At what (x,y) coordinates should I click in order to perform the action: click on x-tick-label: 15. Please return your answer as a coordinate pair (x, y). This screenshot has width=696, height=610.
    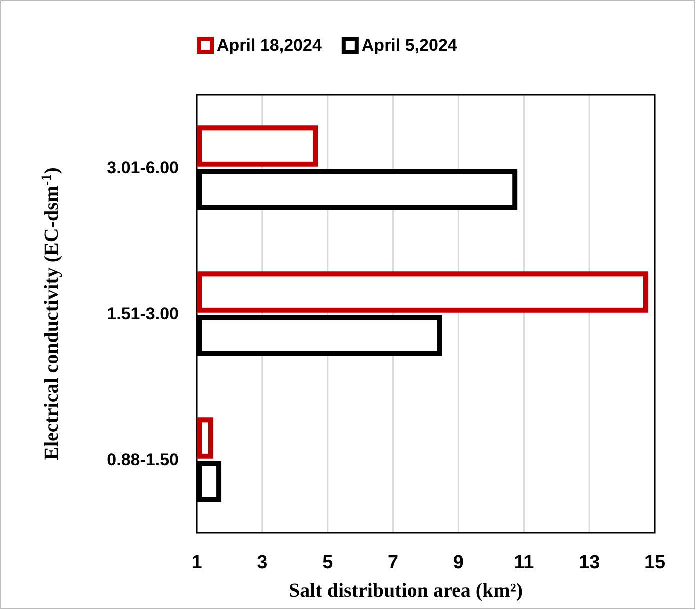
    Looking at the image, I should click on (655, 563).